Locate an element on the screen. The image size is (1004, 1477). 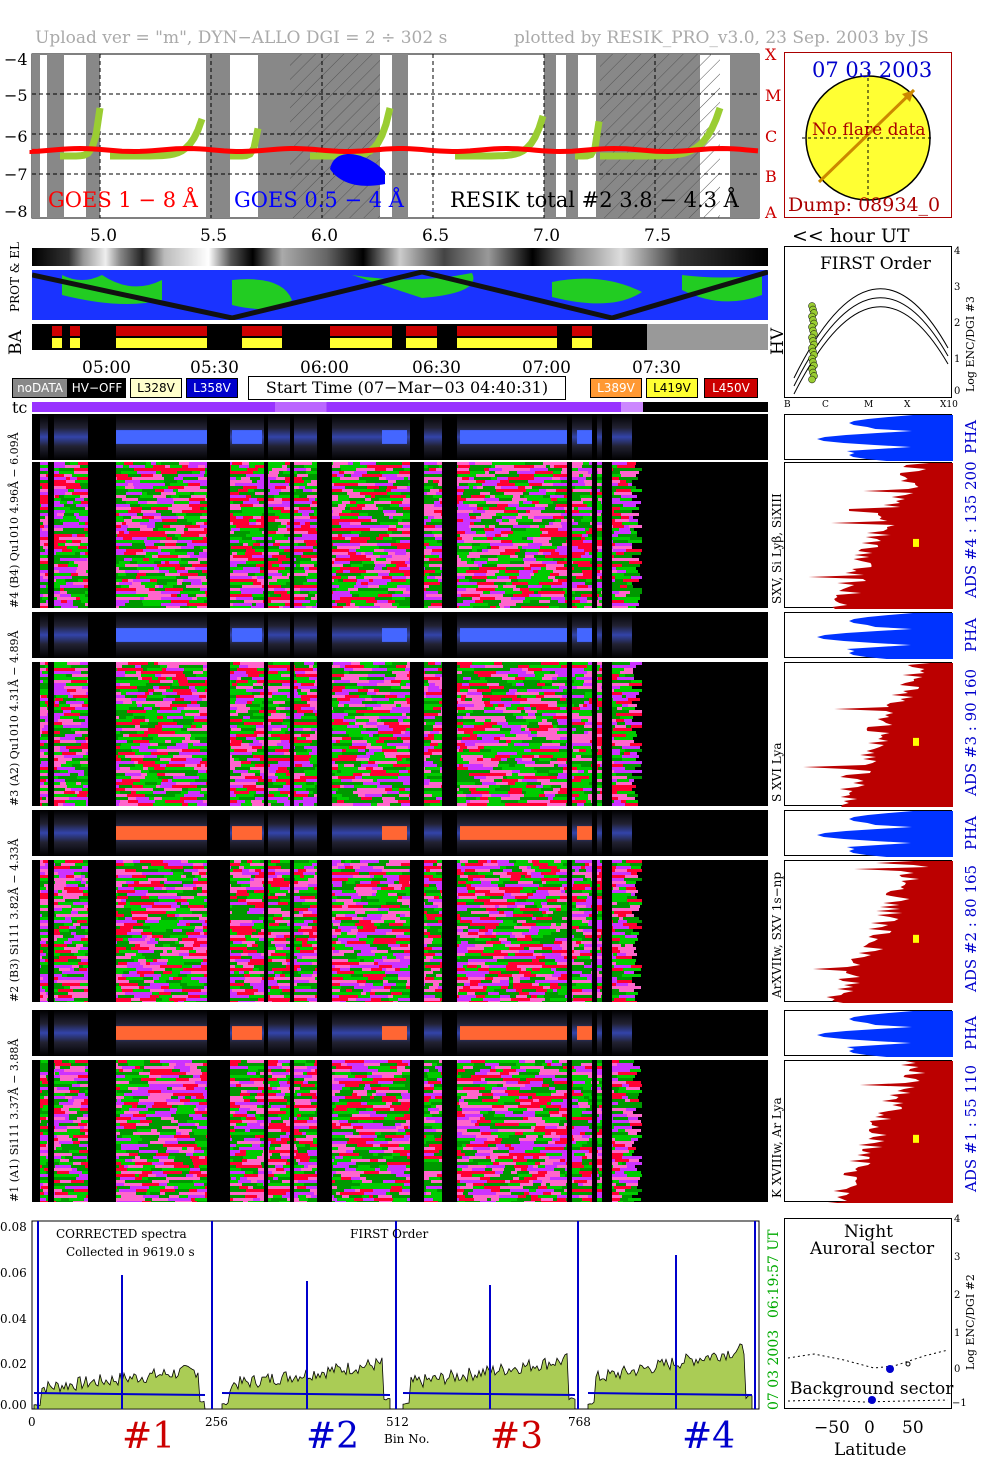
ba-segment is located at coordinates (361, 331).